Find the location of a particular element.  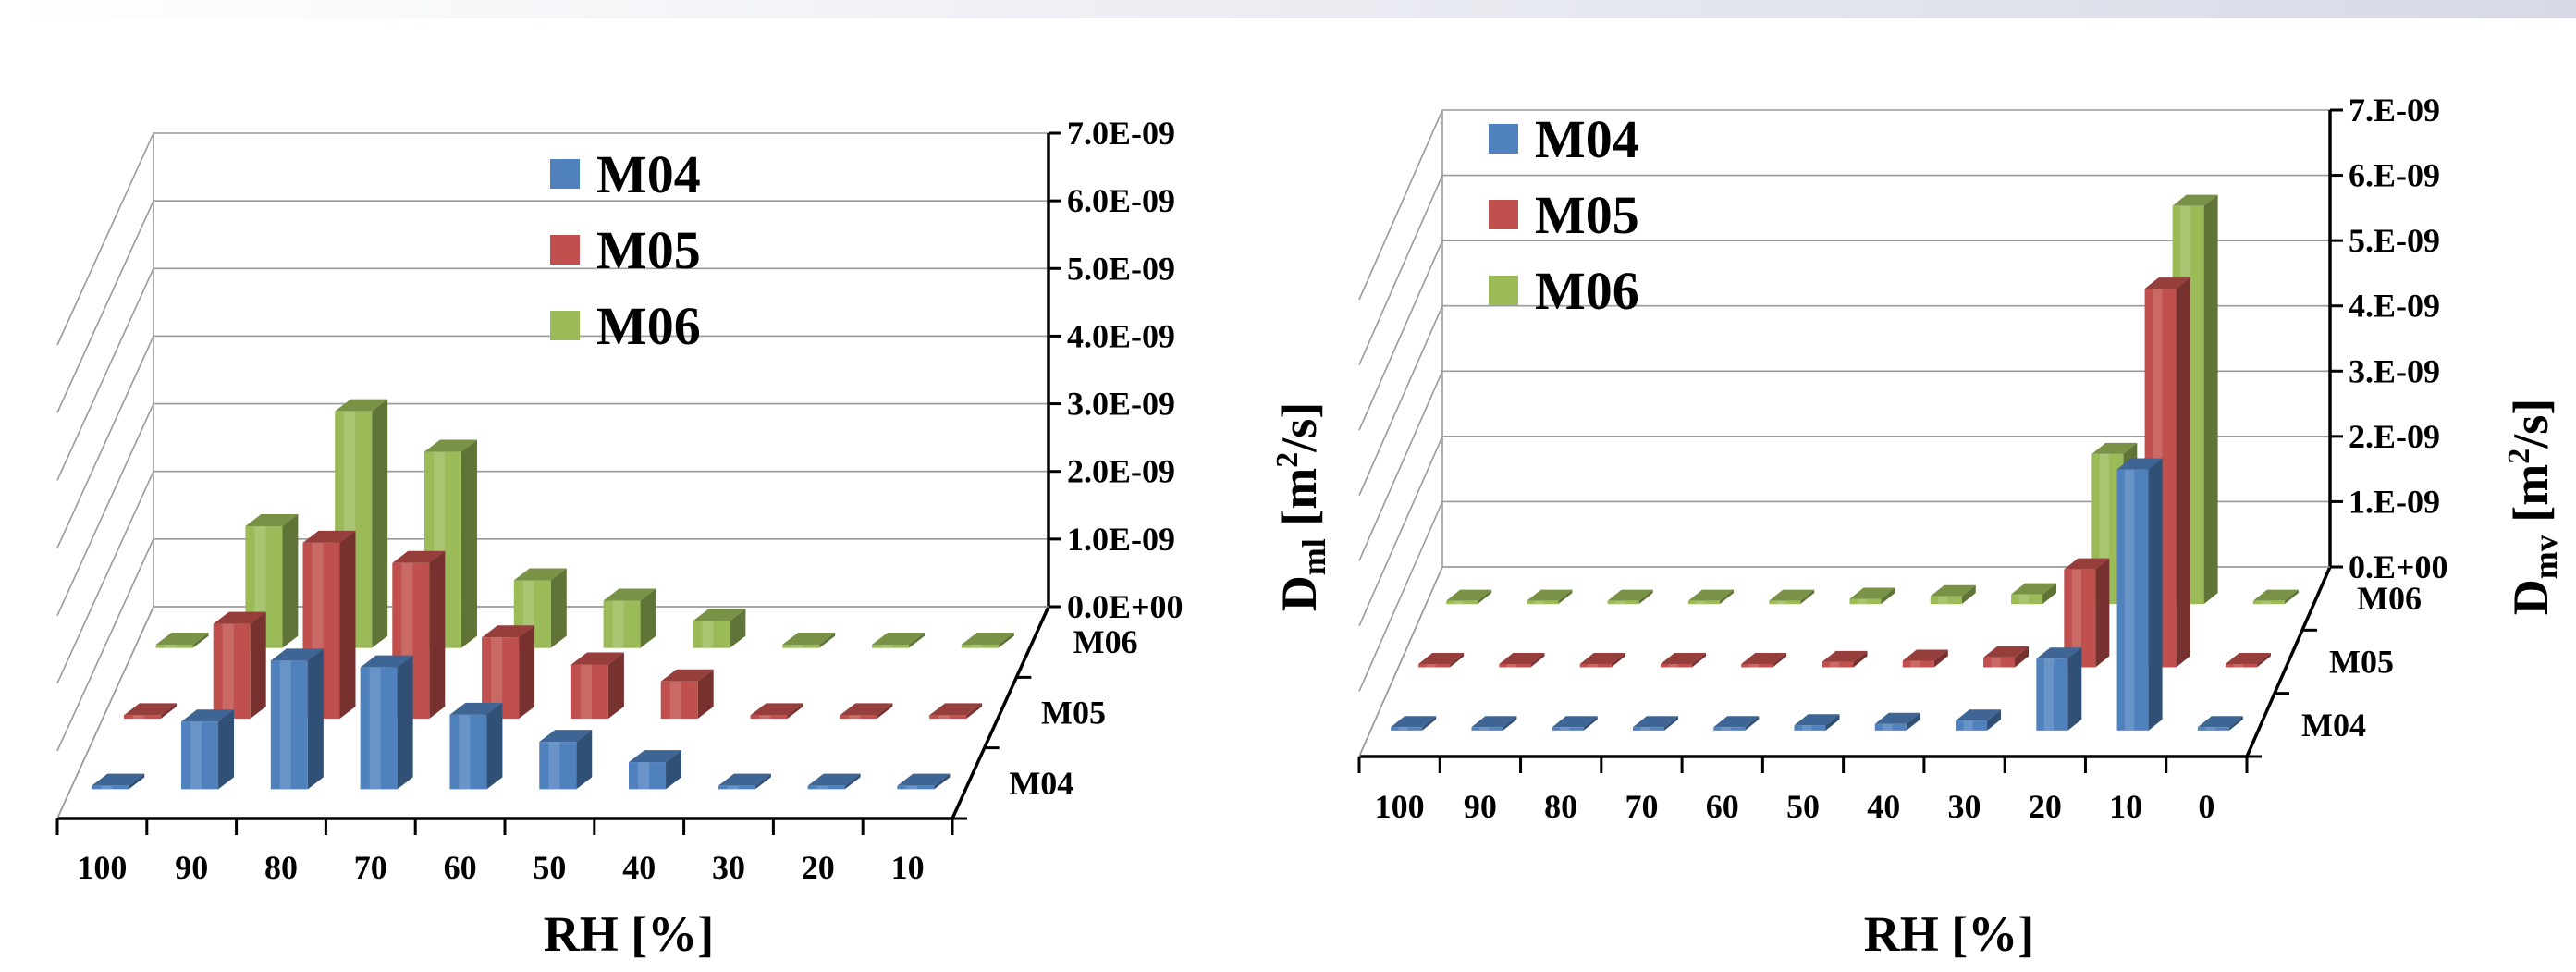

x-tick-label: 0 is located at coordinates (2206, 806).